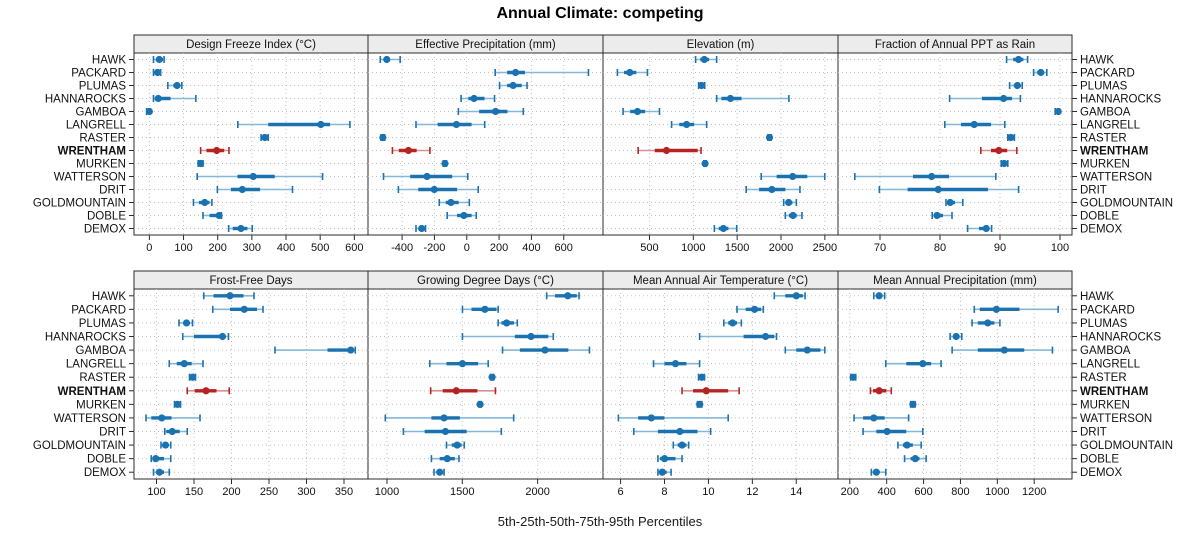 The height and width of the screenshot is (550, 1200). Describe the element at coordinates (1000, 248) in the screenshot. I see `axis-tick-label: 90` at that location.